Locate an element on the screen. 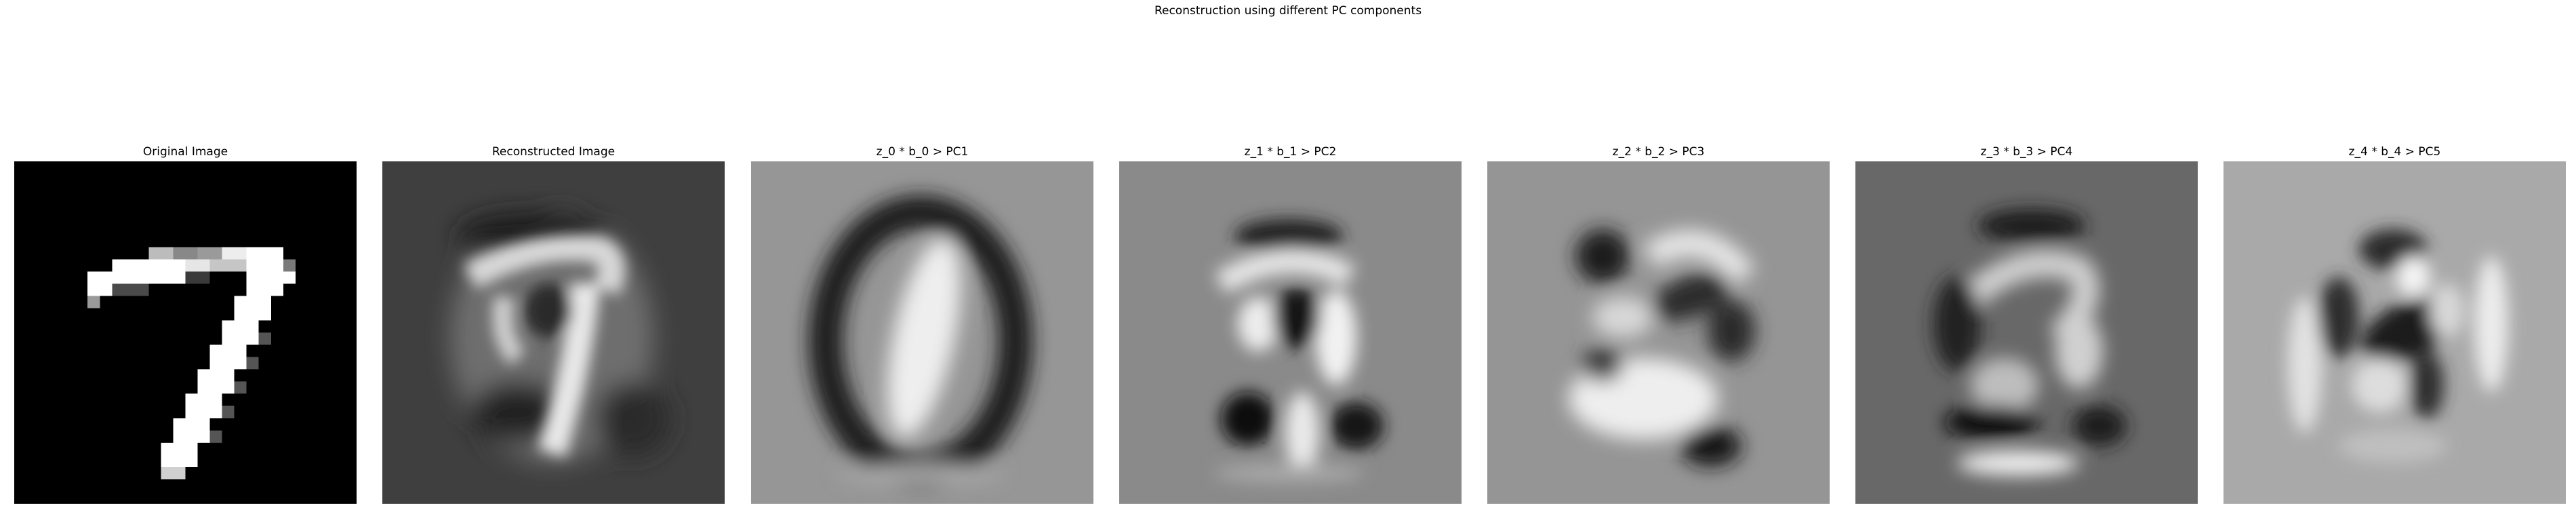  panel-title: z_0 * b_0 > PC1 is located at coordinates (922, 152).